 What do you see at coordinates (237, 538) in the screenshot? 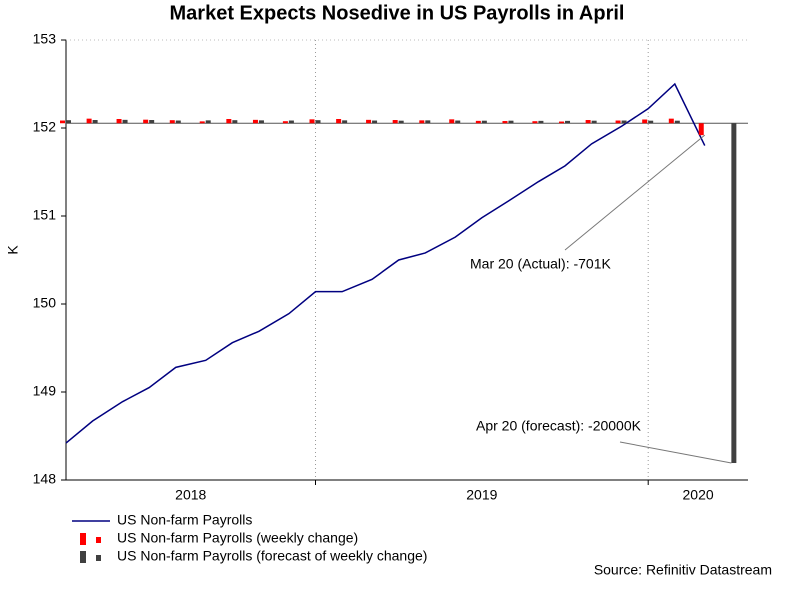
I see `legend-label: US Non-farm Payrolls (weekly change)` at bounding box center [237, 538].